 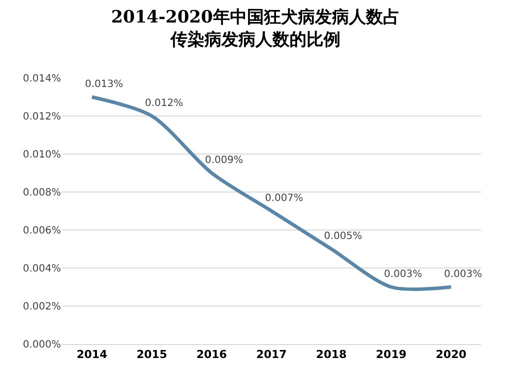 I want to click on chart-title: 2014-2020年中国狂犬病发病人数占传染病发病人数的比例, so click(x=255, y=29).